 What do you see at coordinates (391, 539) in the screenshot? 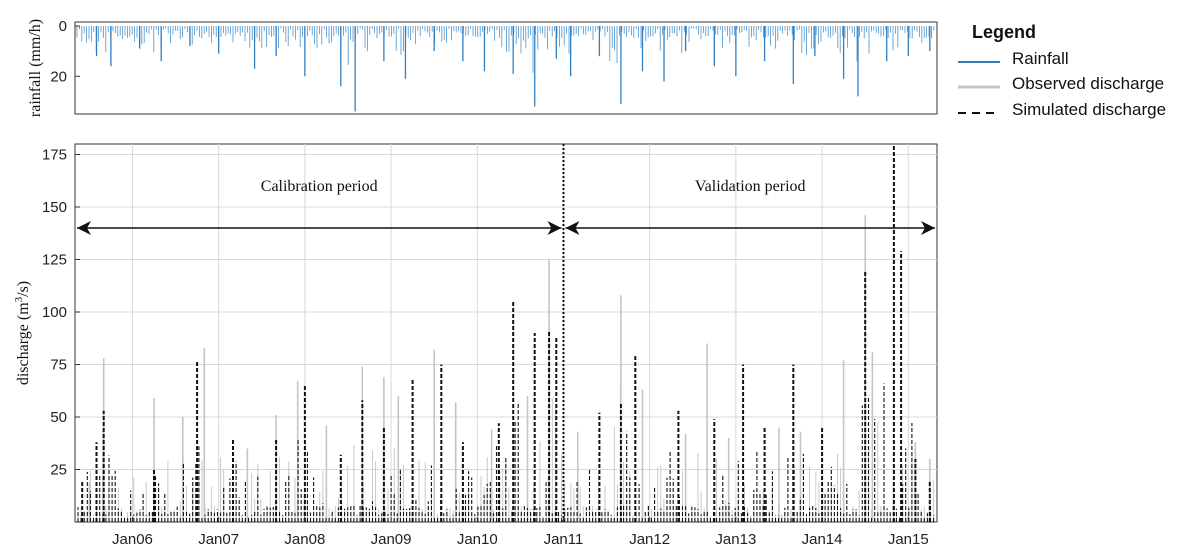
I see `discharge-x-tick-label: Jan09` at bounding box center [391, 539].